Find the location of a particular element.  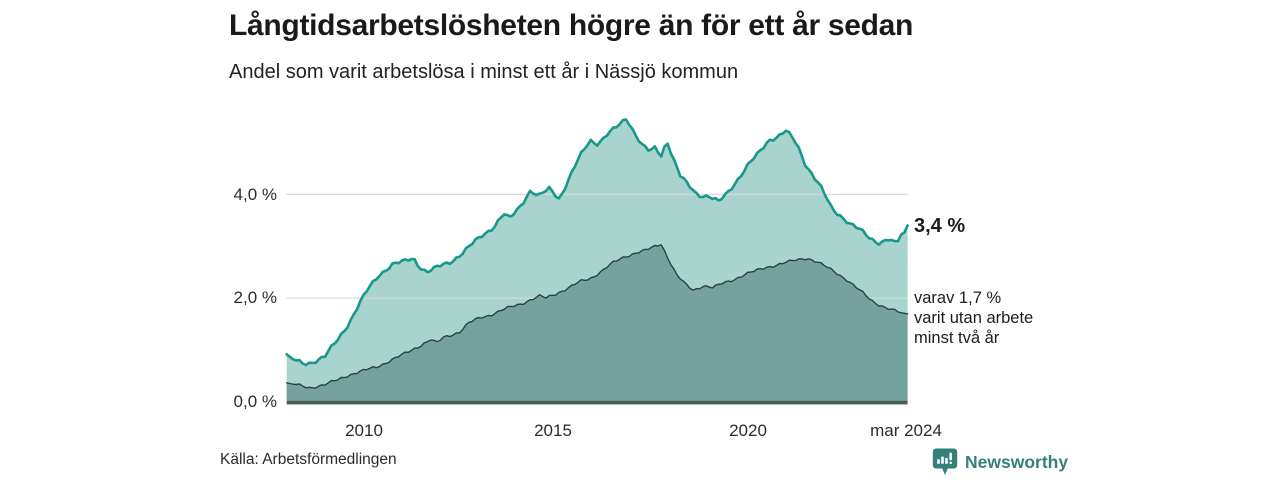

annotation-line-2: varit utan arbete is located at coordinates (974, 318).